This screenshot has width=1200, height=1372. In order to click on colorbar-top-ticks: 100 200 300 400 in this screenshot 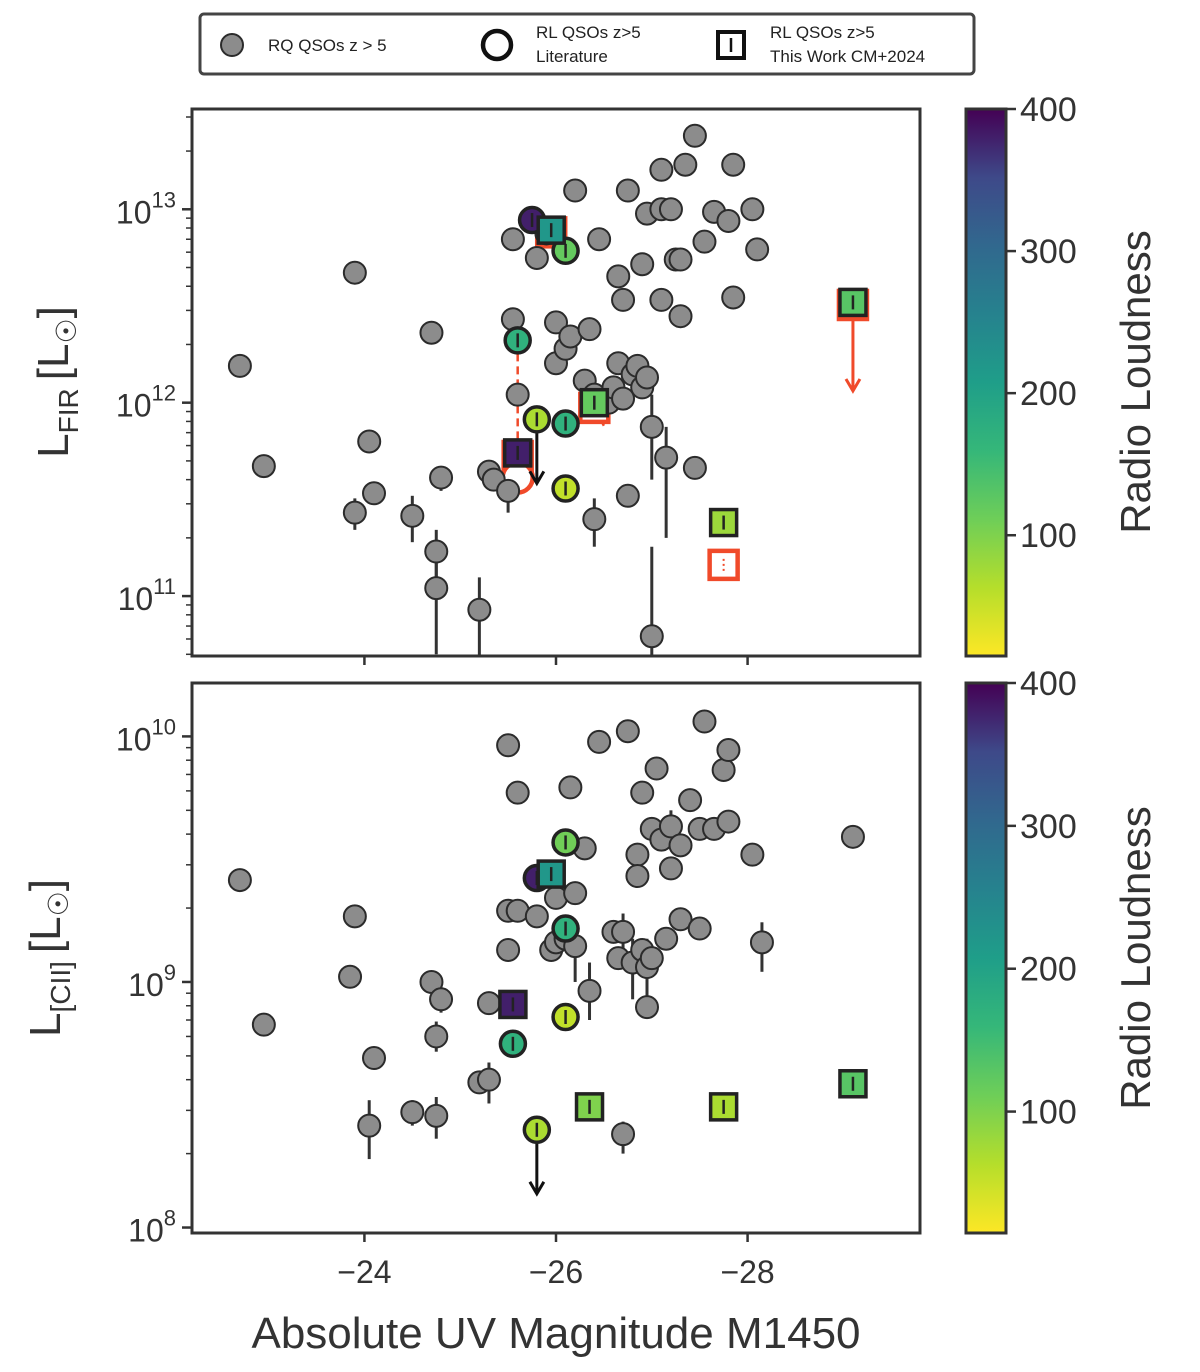, I will do `click(1041, 323)`.